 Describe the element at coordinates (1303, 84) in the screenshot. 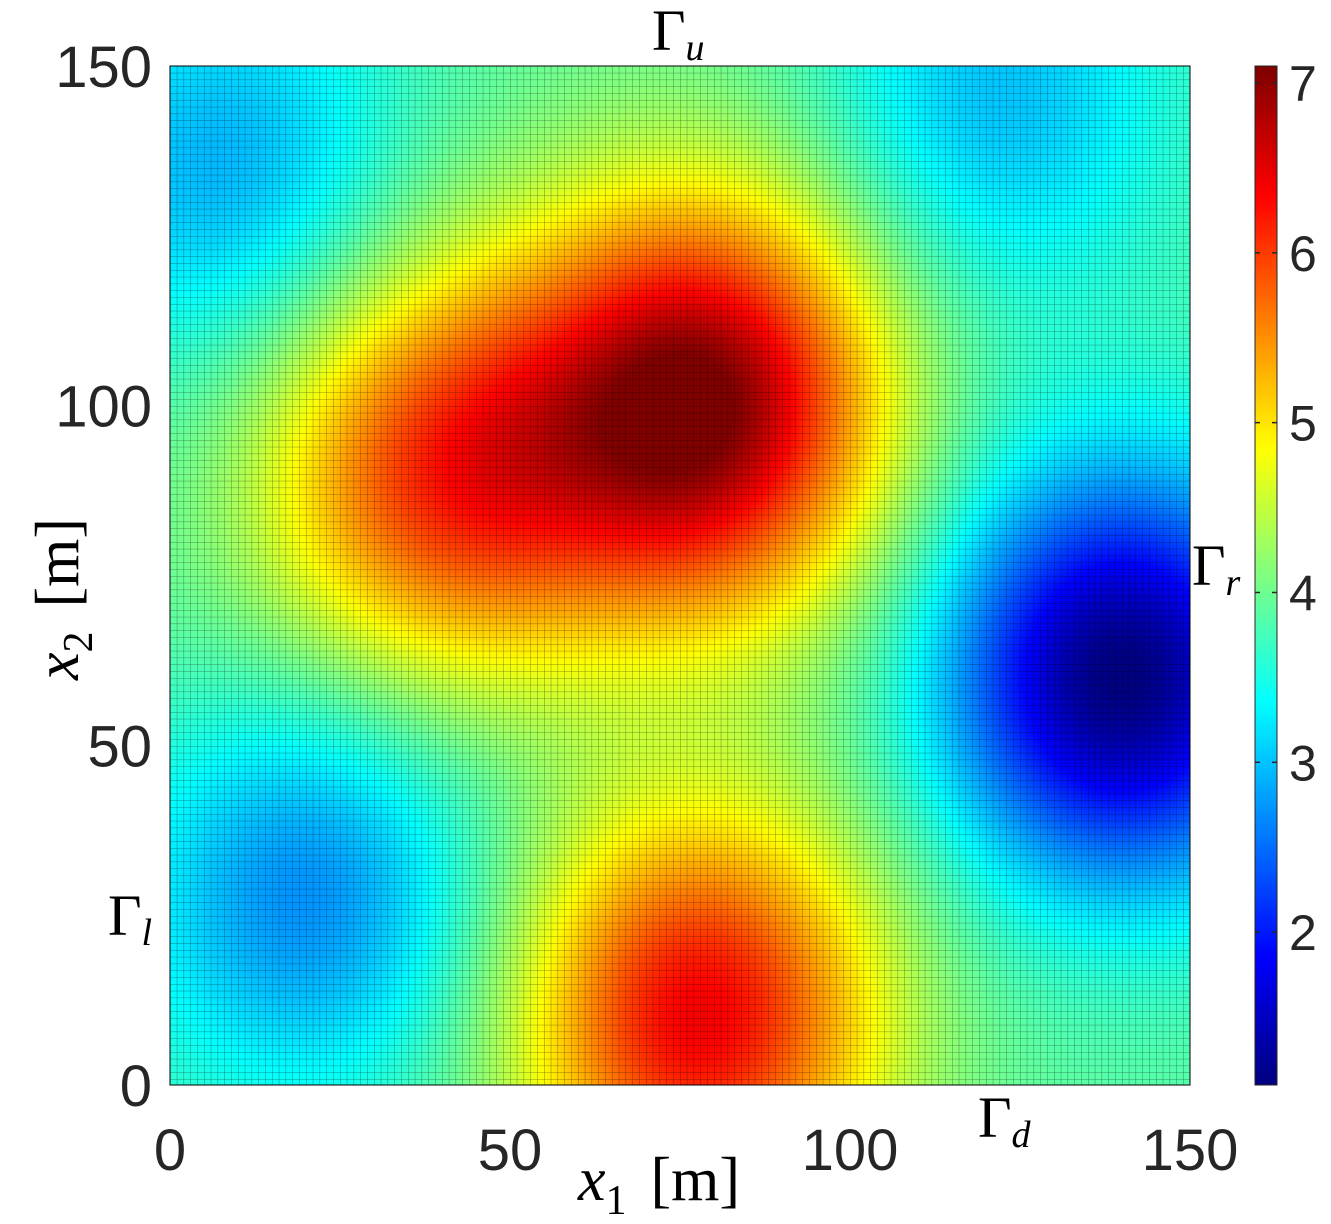

I see `colorbar-tick-label: 7` at that location.